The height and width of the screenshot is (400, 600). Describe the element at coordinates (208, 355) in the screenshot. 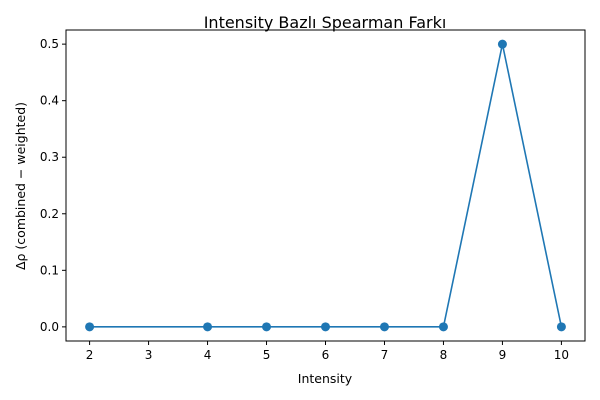

I see `x-tick-label: 4` at that location.